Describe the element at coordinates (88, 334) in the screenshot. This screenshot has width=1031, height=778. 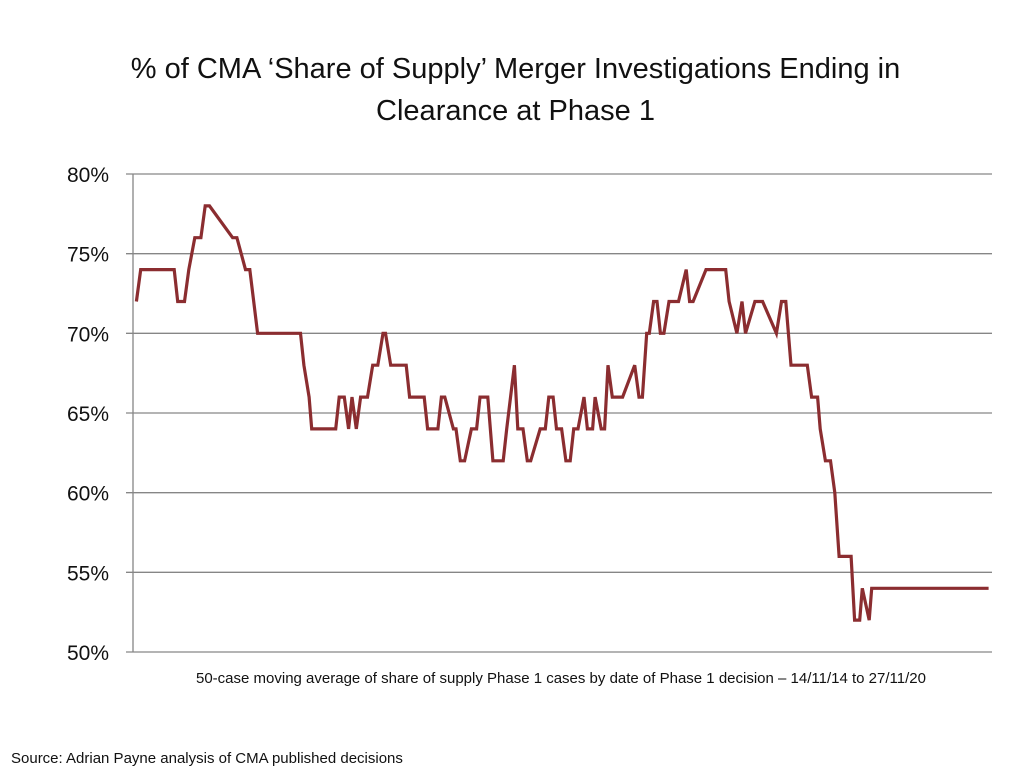
I see `y-tick-label: 70%` at that location.